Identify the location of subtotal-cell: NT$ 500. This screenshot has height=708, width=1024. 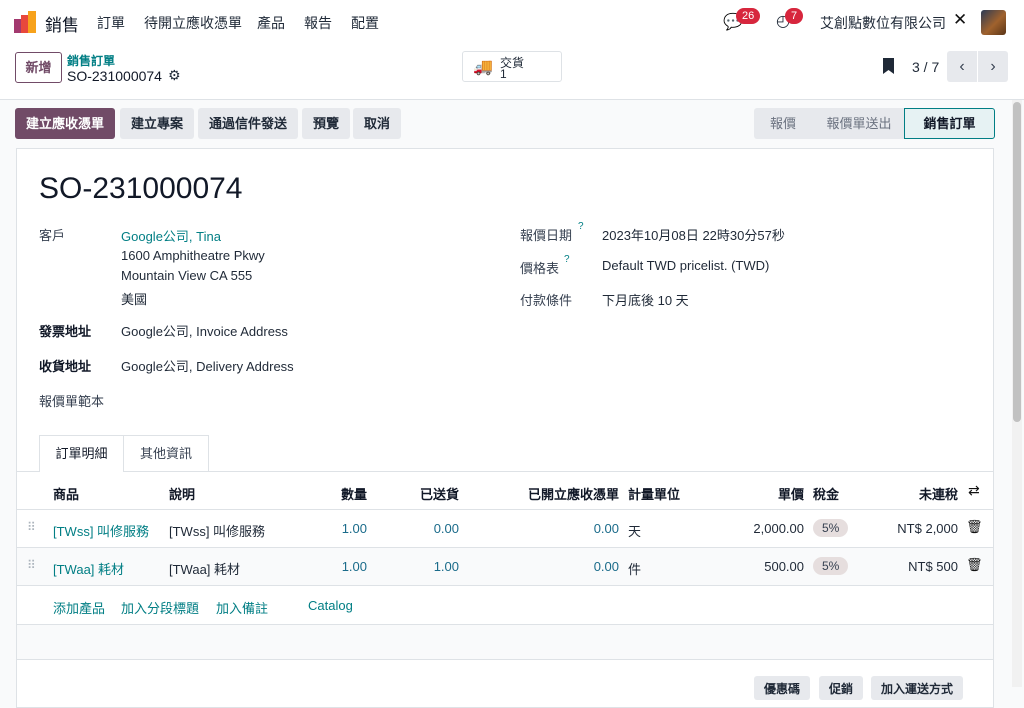
(933, 566).